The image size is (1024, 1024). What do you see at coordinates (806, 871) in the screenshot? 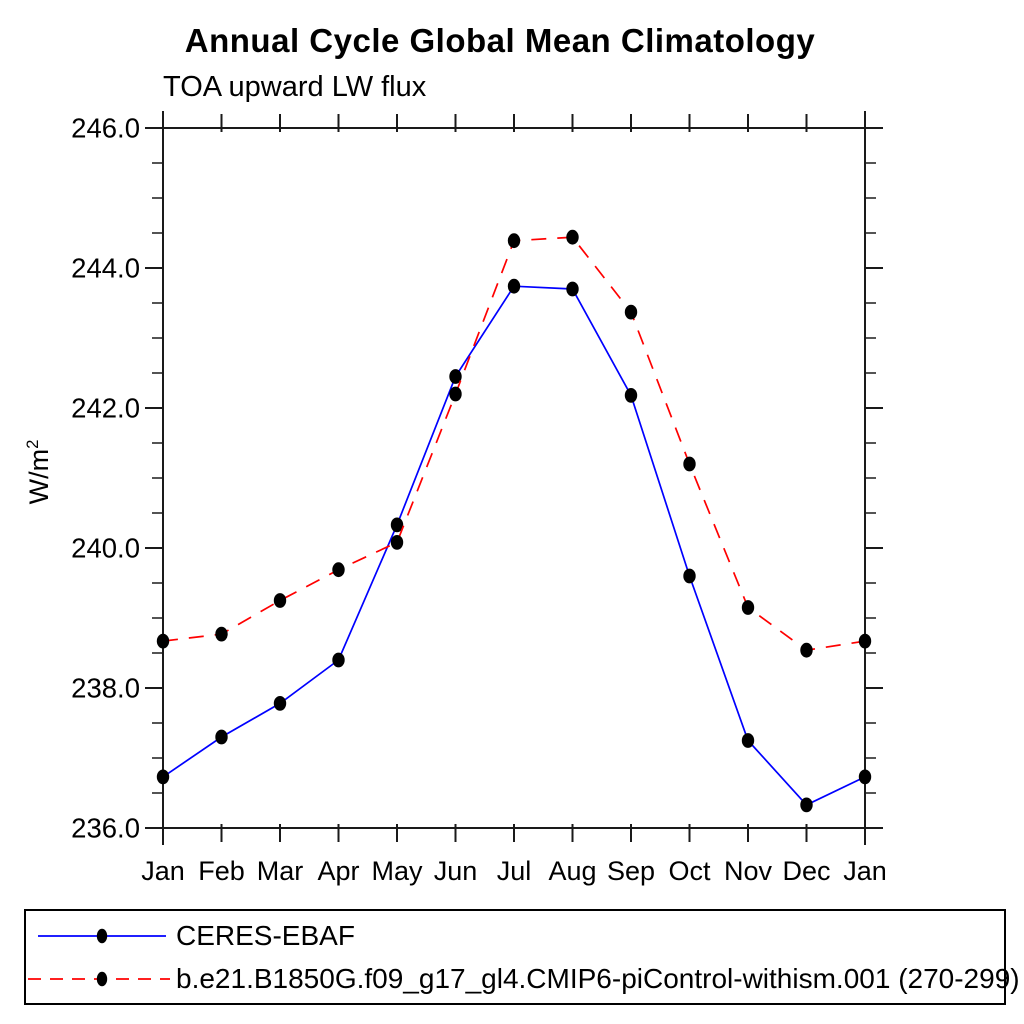
I see `x-tick-label: Dec` at bounding box center [806, 871].